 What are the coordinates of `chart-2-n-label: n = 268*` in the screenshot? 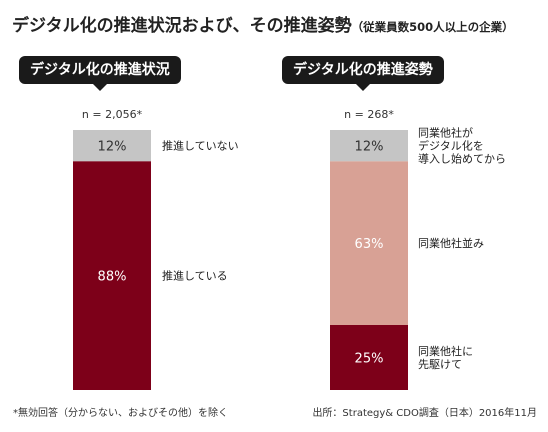 It's located at (369, 114).